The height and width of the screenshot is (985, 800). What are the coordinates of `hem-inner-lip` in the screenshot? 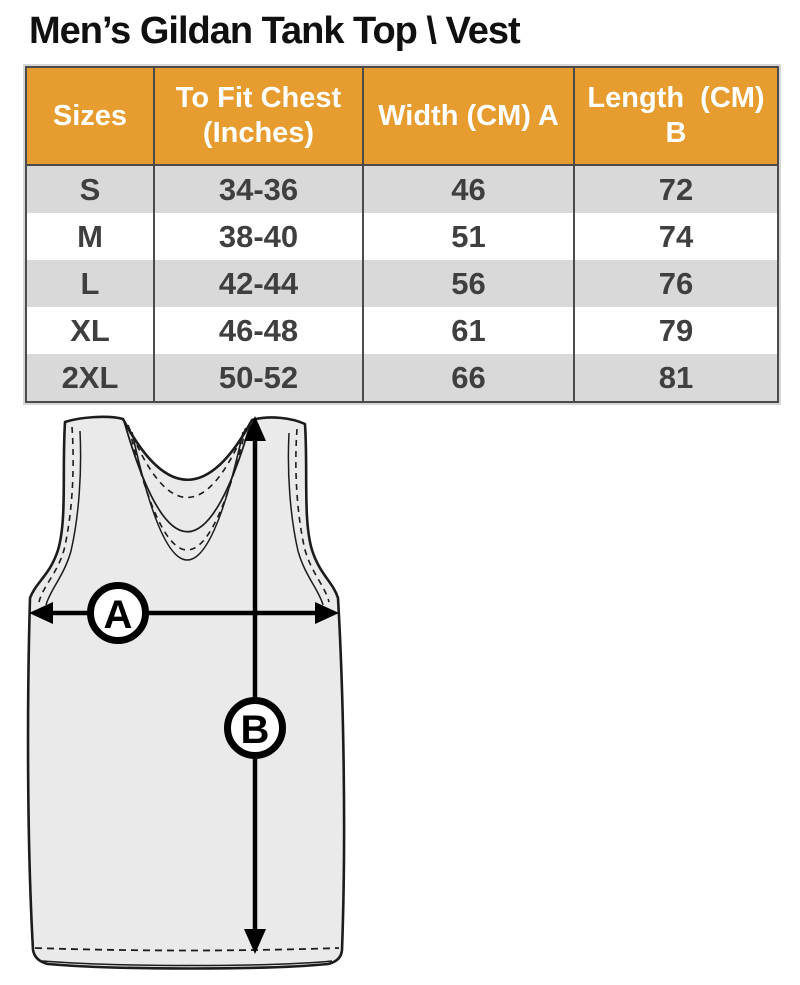 It's located at (187, 963).